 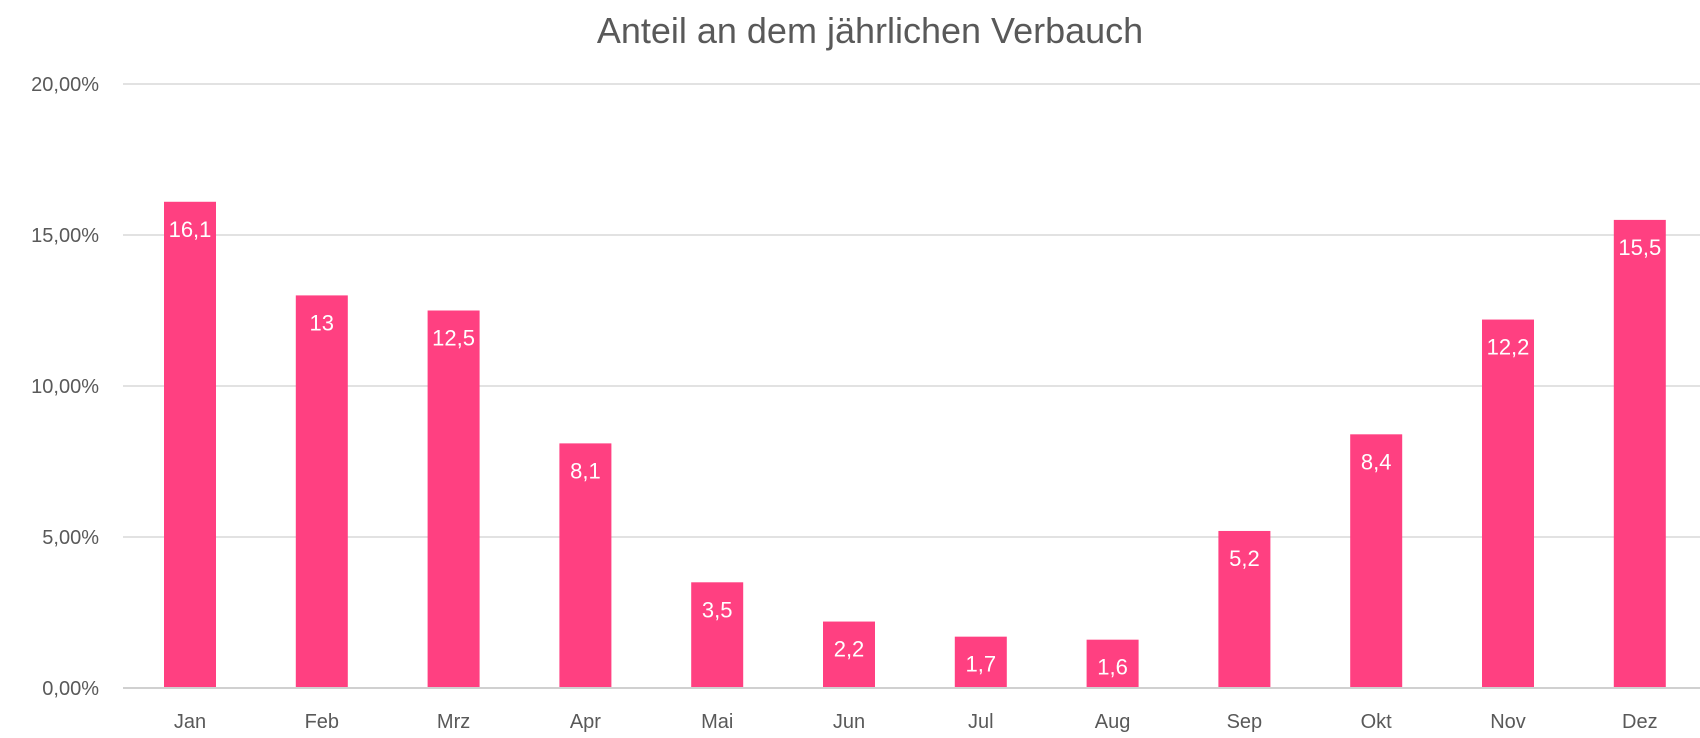 I want to click on x-tick-label-okt: Okt, so click(x=1377, y=722).